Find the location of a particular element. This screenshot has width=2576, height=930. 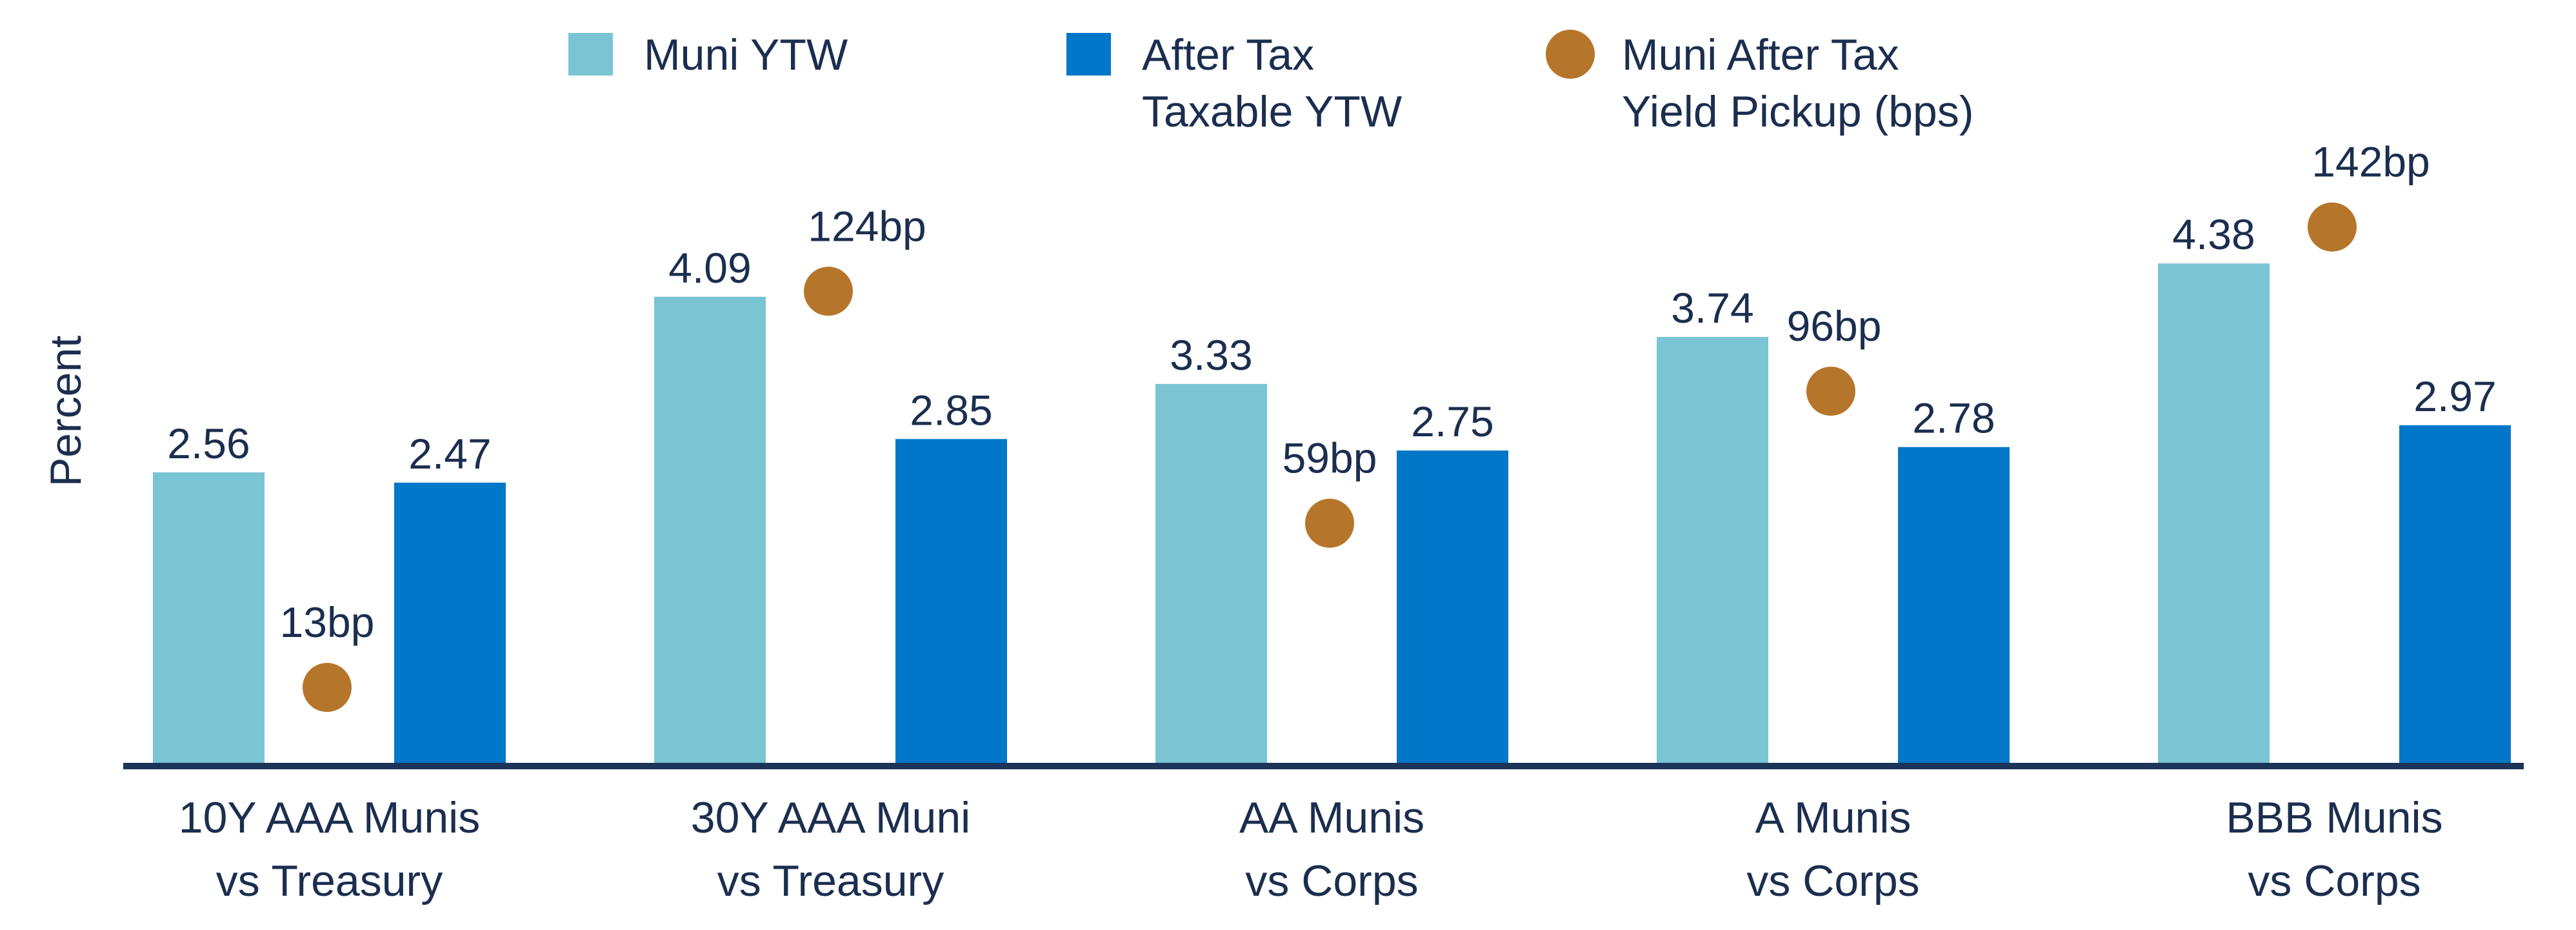

data-label-muni-ytw: 2.56 is located at coordinates (208, 444).